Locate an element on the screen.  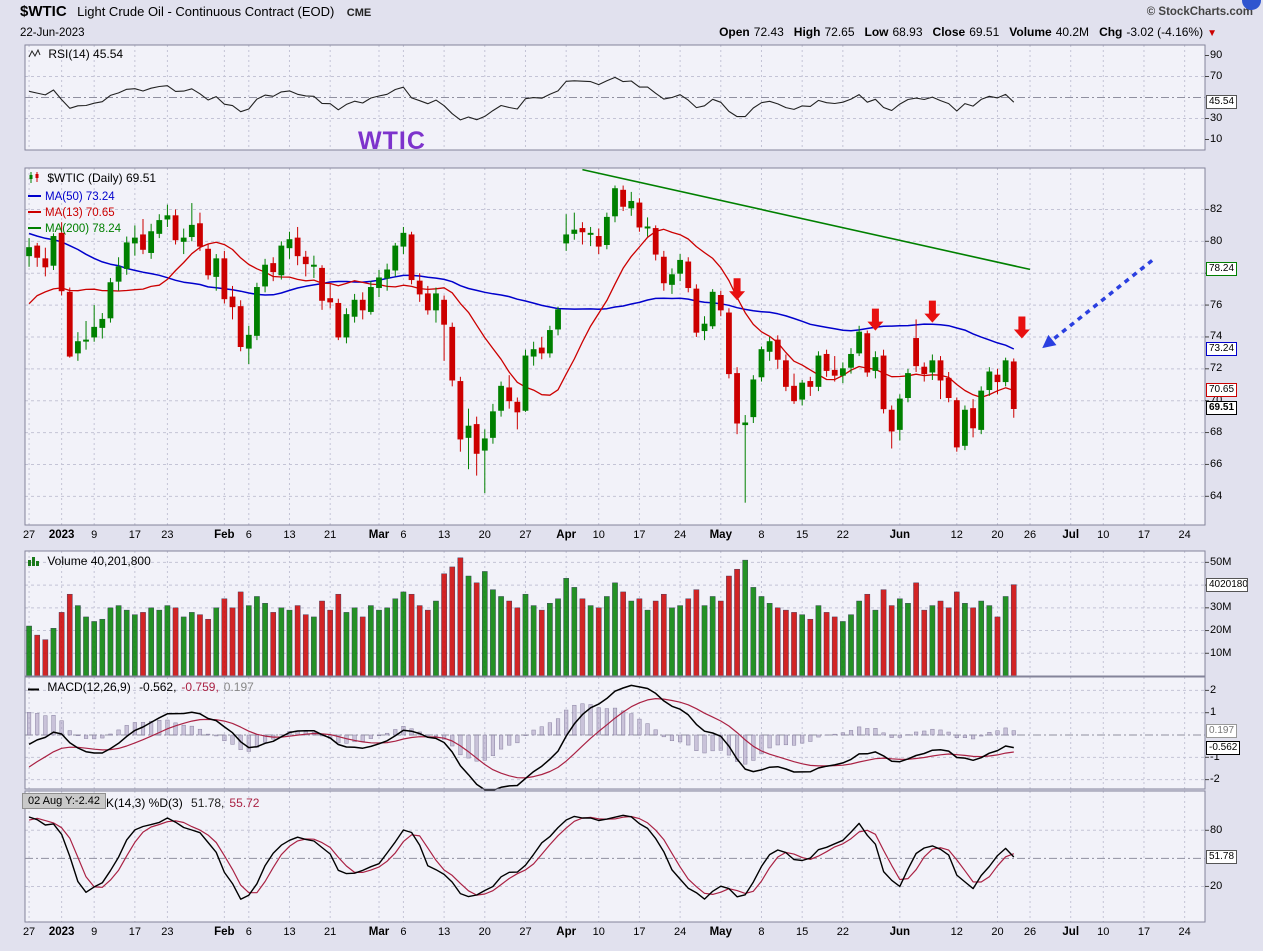
y-axis-tick: 20M is located at coordinates (1221, 630).